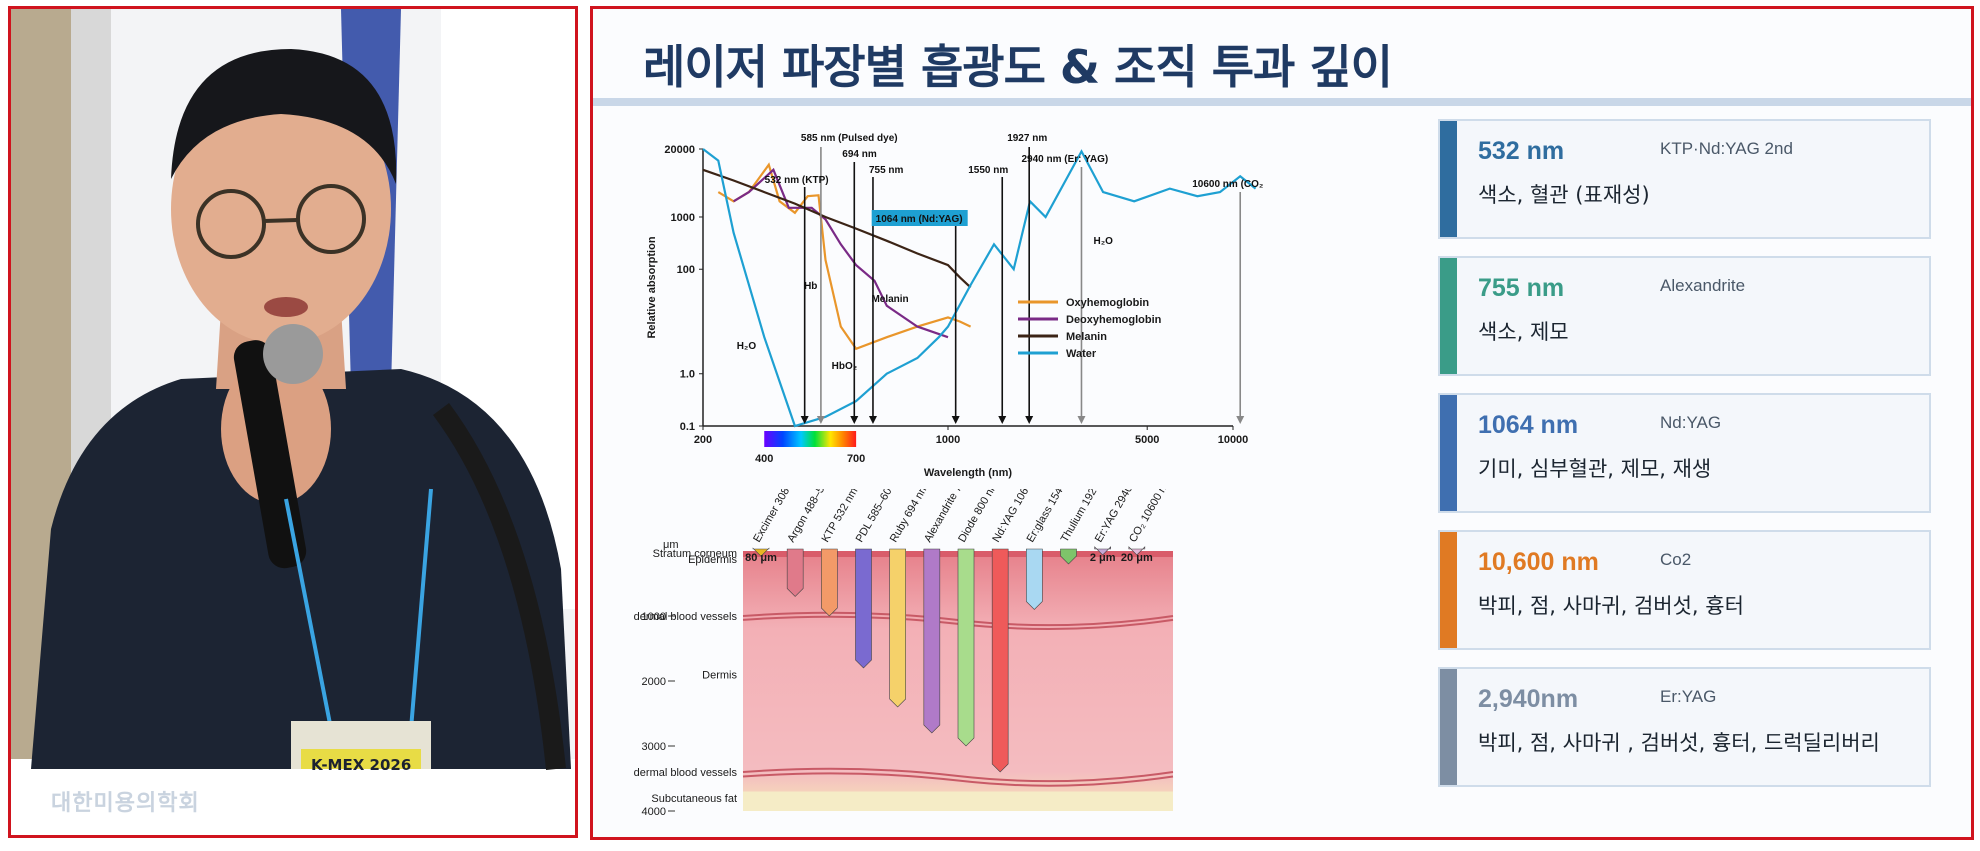  I want to click on layer-label: Superficial dermal blood vessels, so click(685, 617).